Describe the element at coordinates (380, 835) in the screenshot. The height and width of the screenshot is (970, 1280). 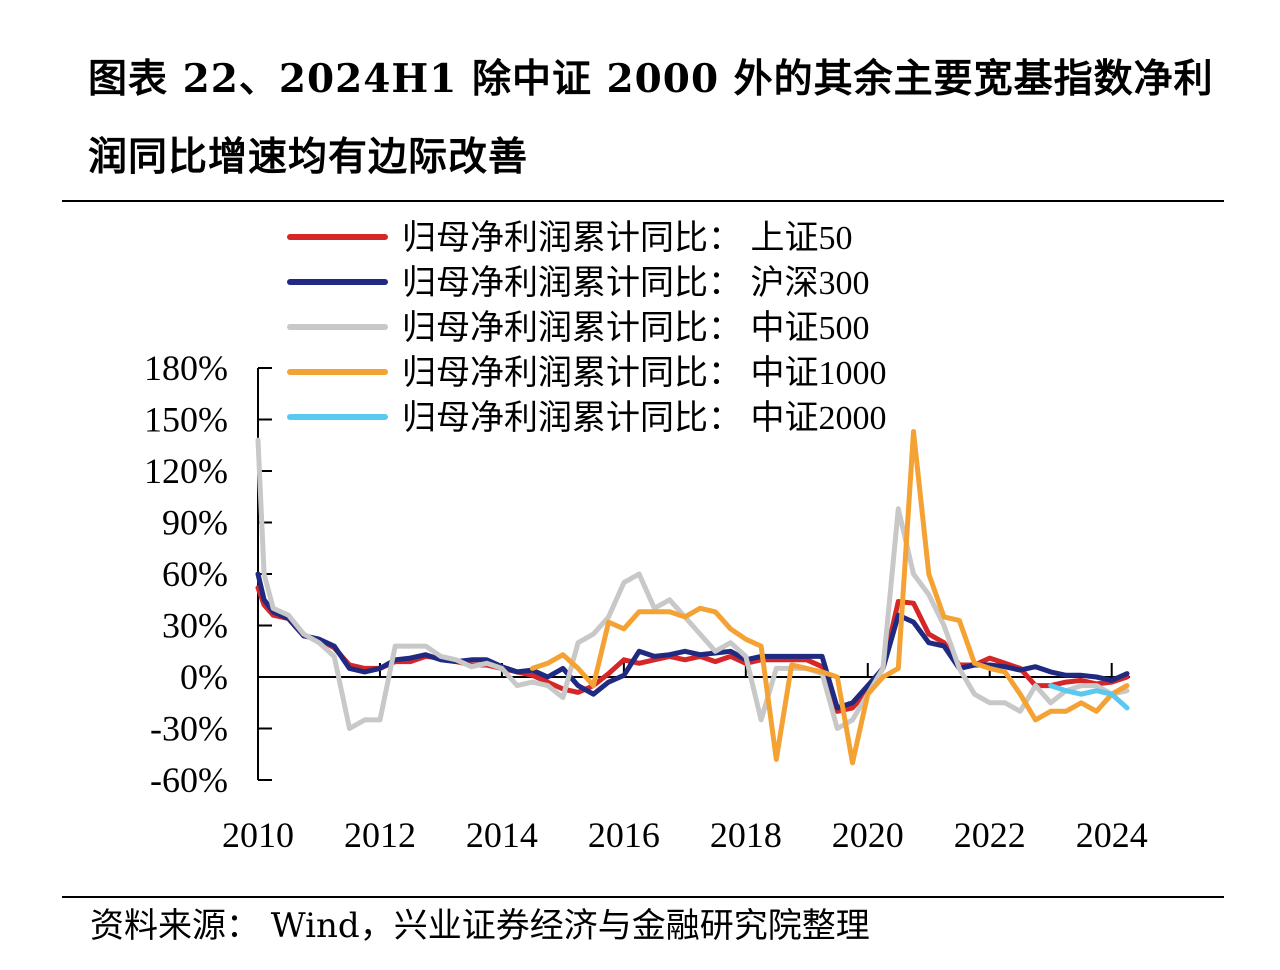
I see `x-tick-label: 2012` at that location.